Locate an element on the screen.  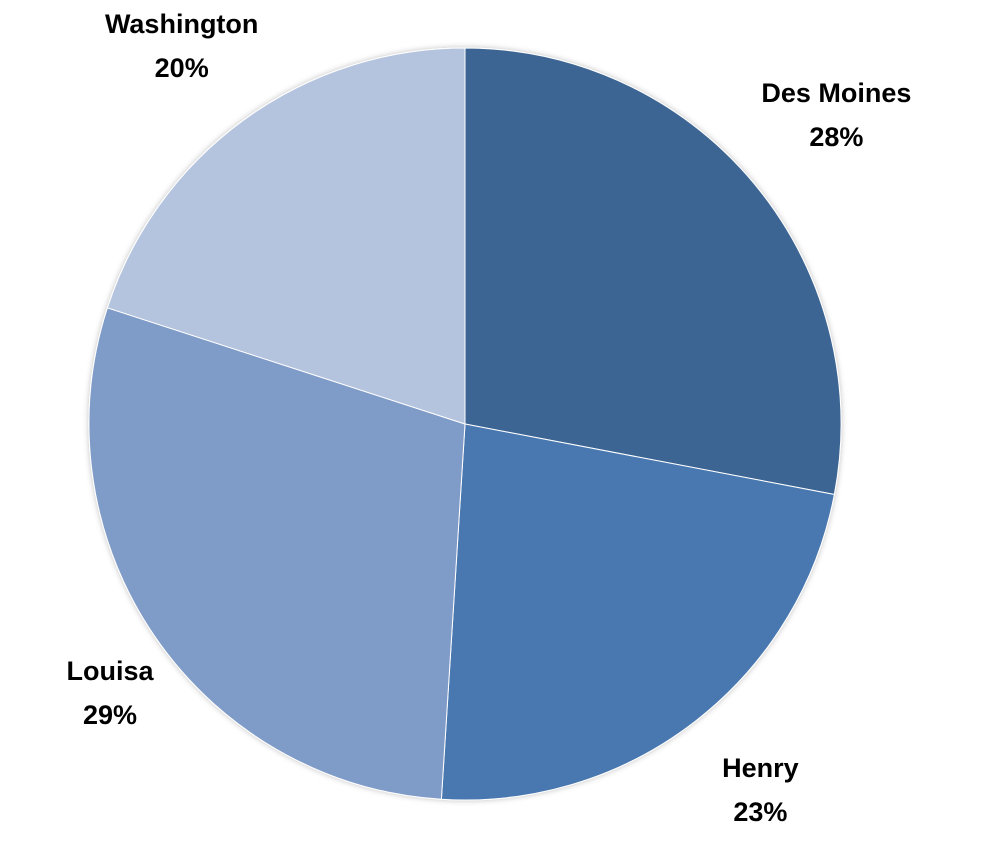
slice-label: Henry is located at coordinates (760, 768).